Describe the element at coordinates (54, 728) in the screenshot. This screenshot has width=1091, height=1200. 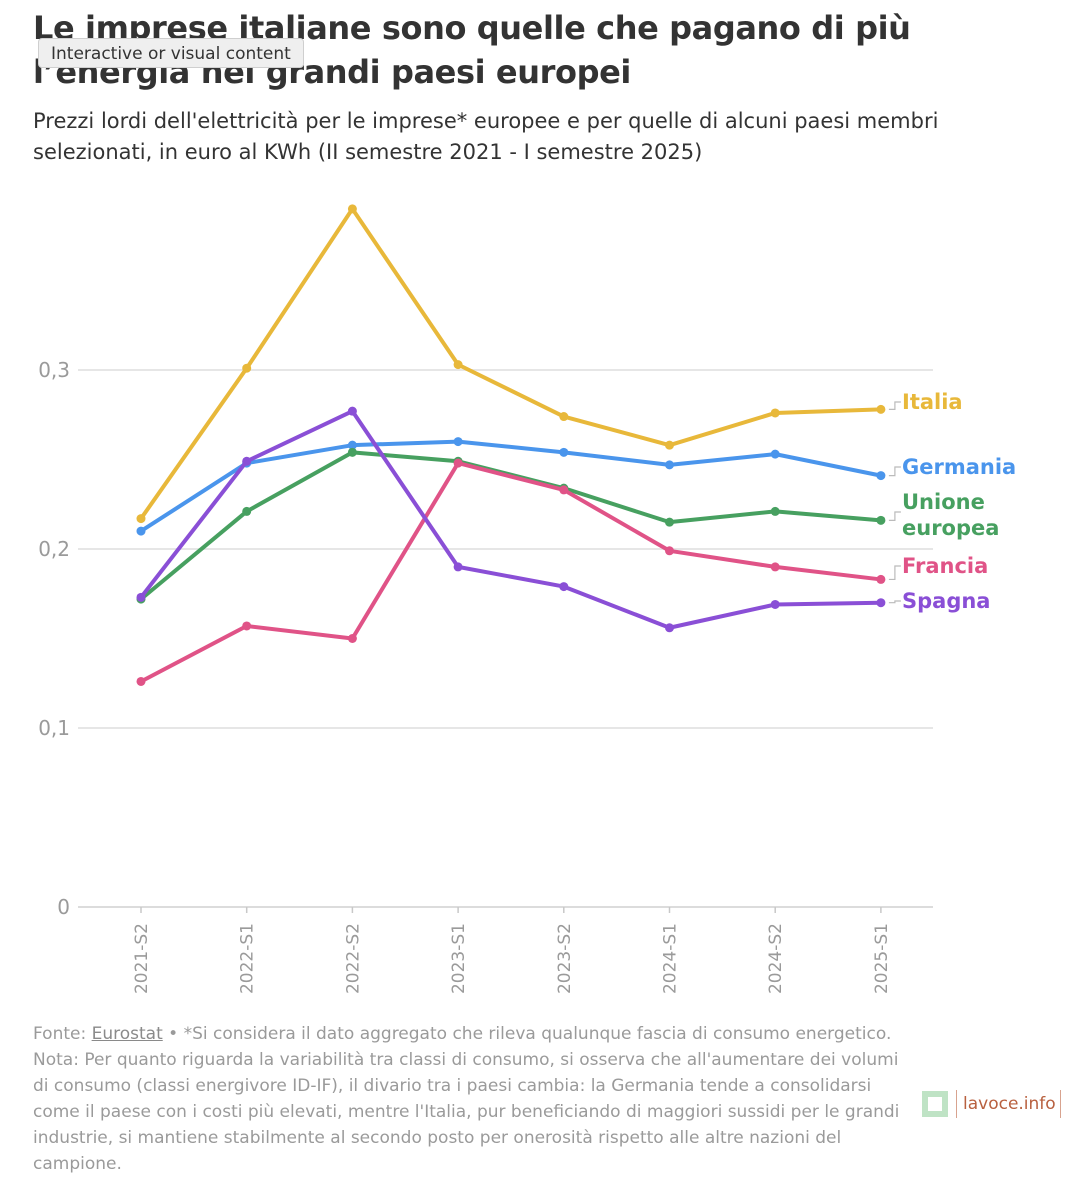
I see `y-tick-label: 0,1` at that location.